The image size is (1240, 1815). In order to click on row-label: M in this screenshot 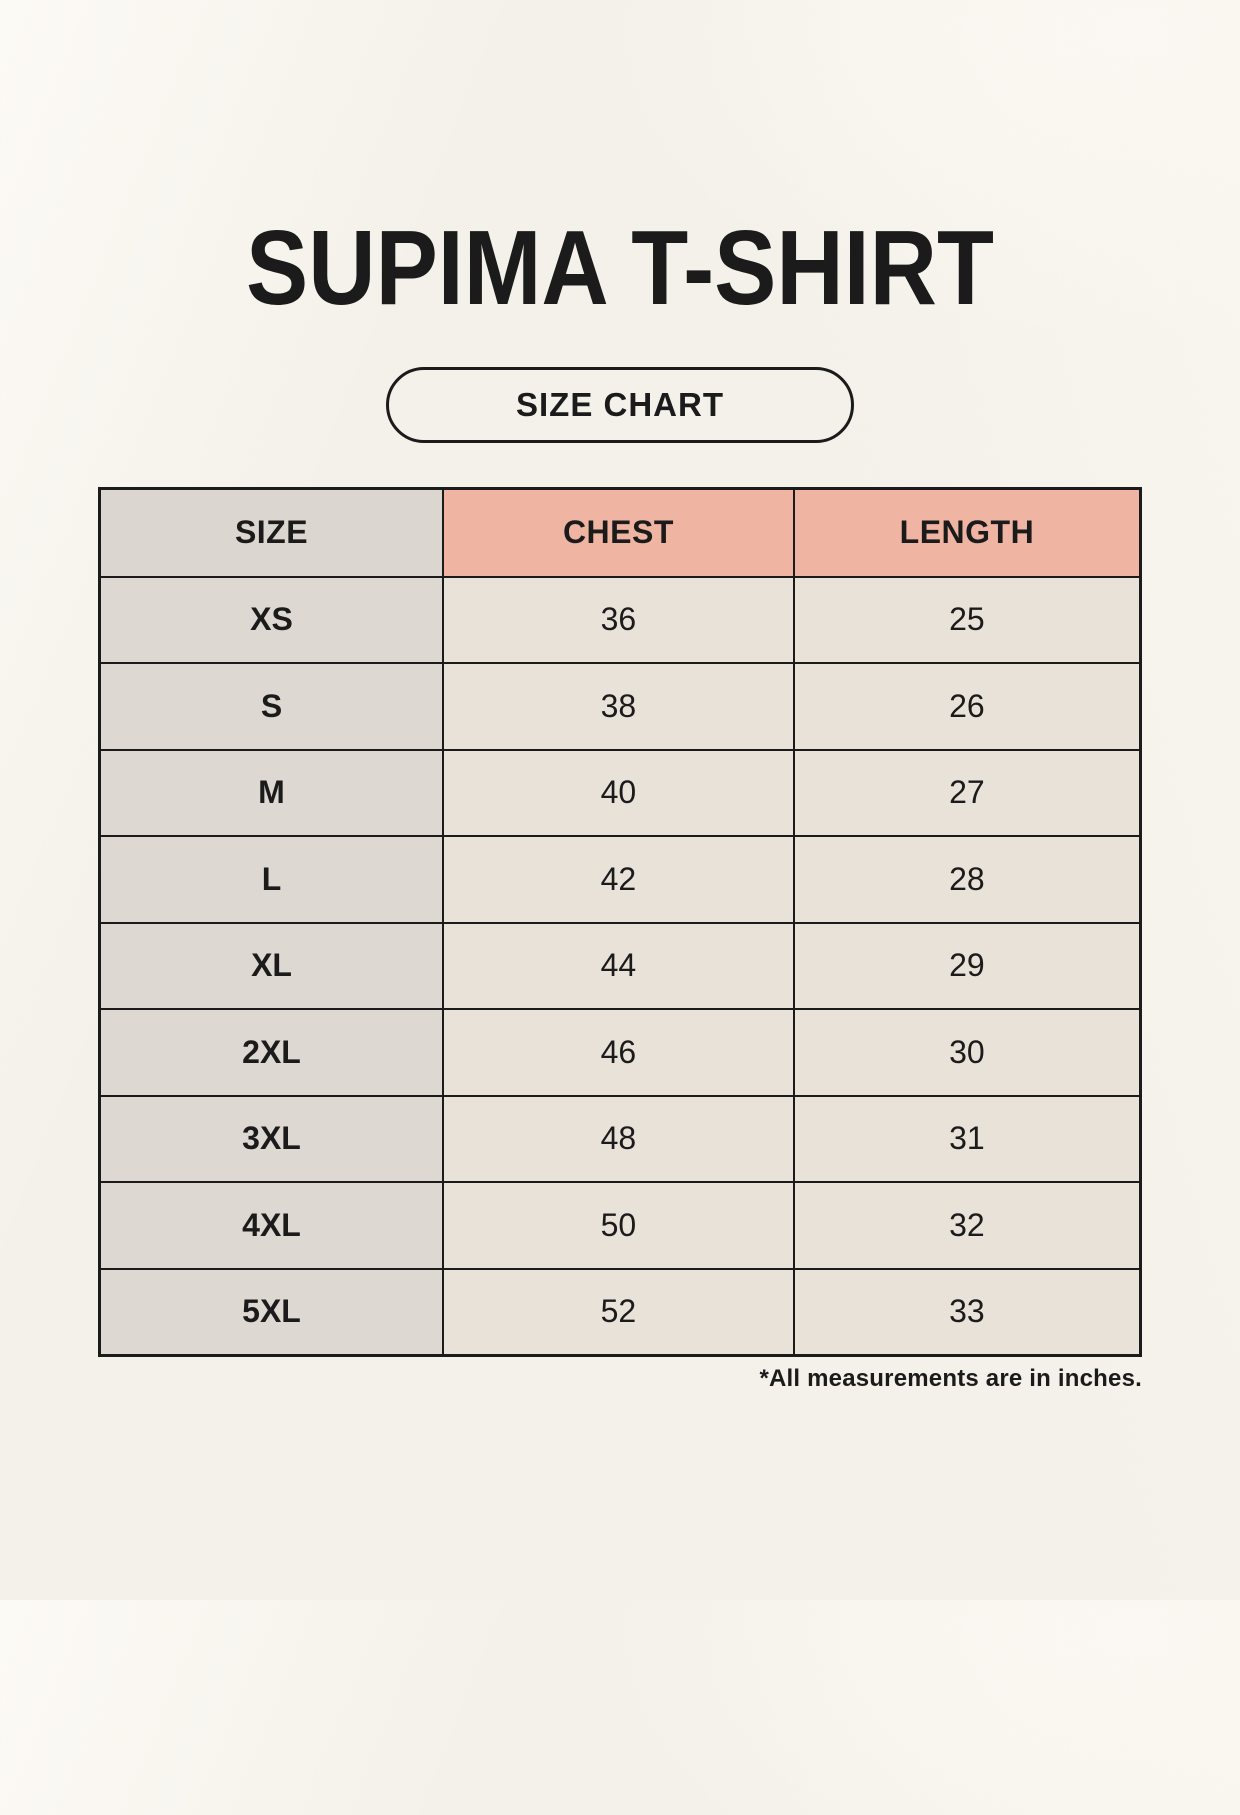, I will do `click(271, 792)`.